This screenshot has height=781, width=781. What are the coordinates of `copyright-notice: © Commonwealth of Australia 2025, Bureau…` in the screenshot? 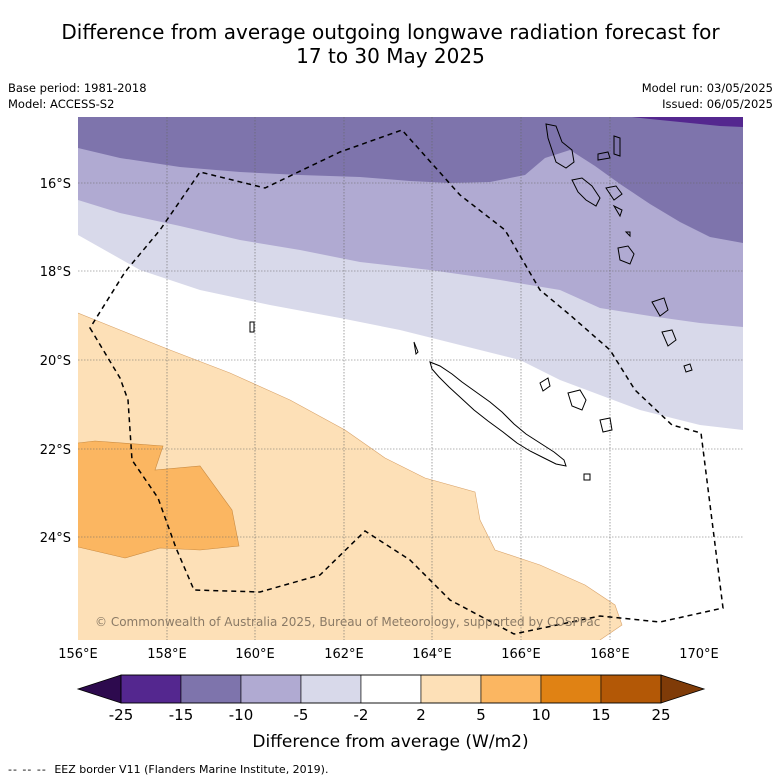 It's located at (347, 622).